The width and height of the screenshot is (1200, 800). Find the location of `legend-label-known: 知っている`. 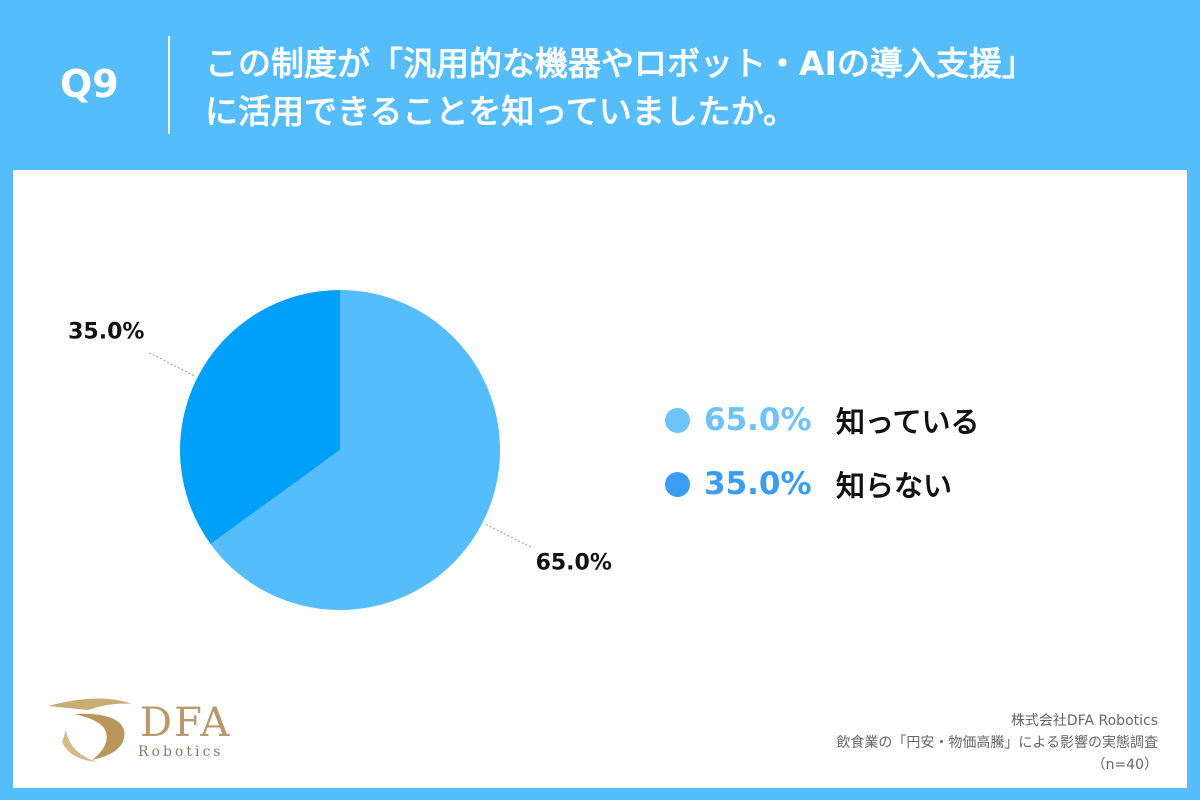

legend-label-known: 知っている is located at coordinates (908, 422).